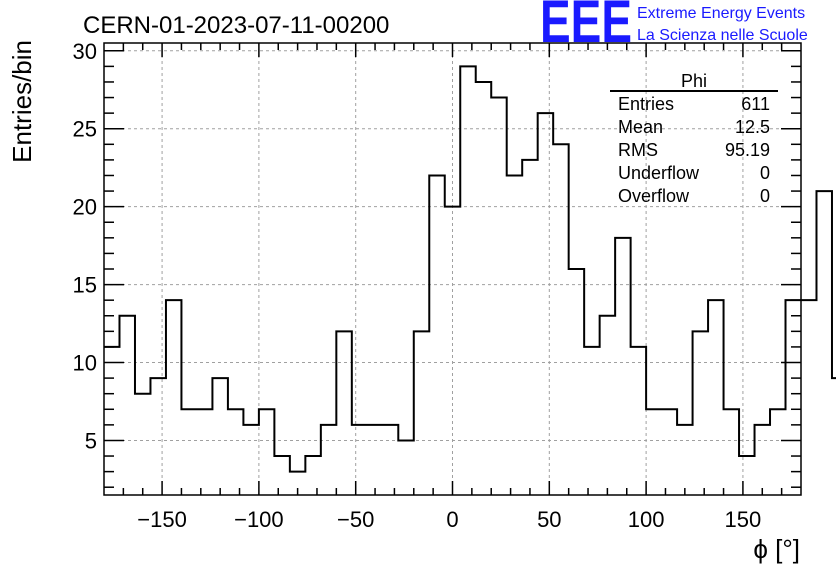 Image resolution: width=836 pixels, height=572 pixels. I want to click on x-axis-title: ϕ [°], so click(776, 549).